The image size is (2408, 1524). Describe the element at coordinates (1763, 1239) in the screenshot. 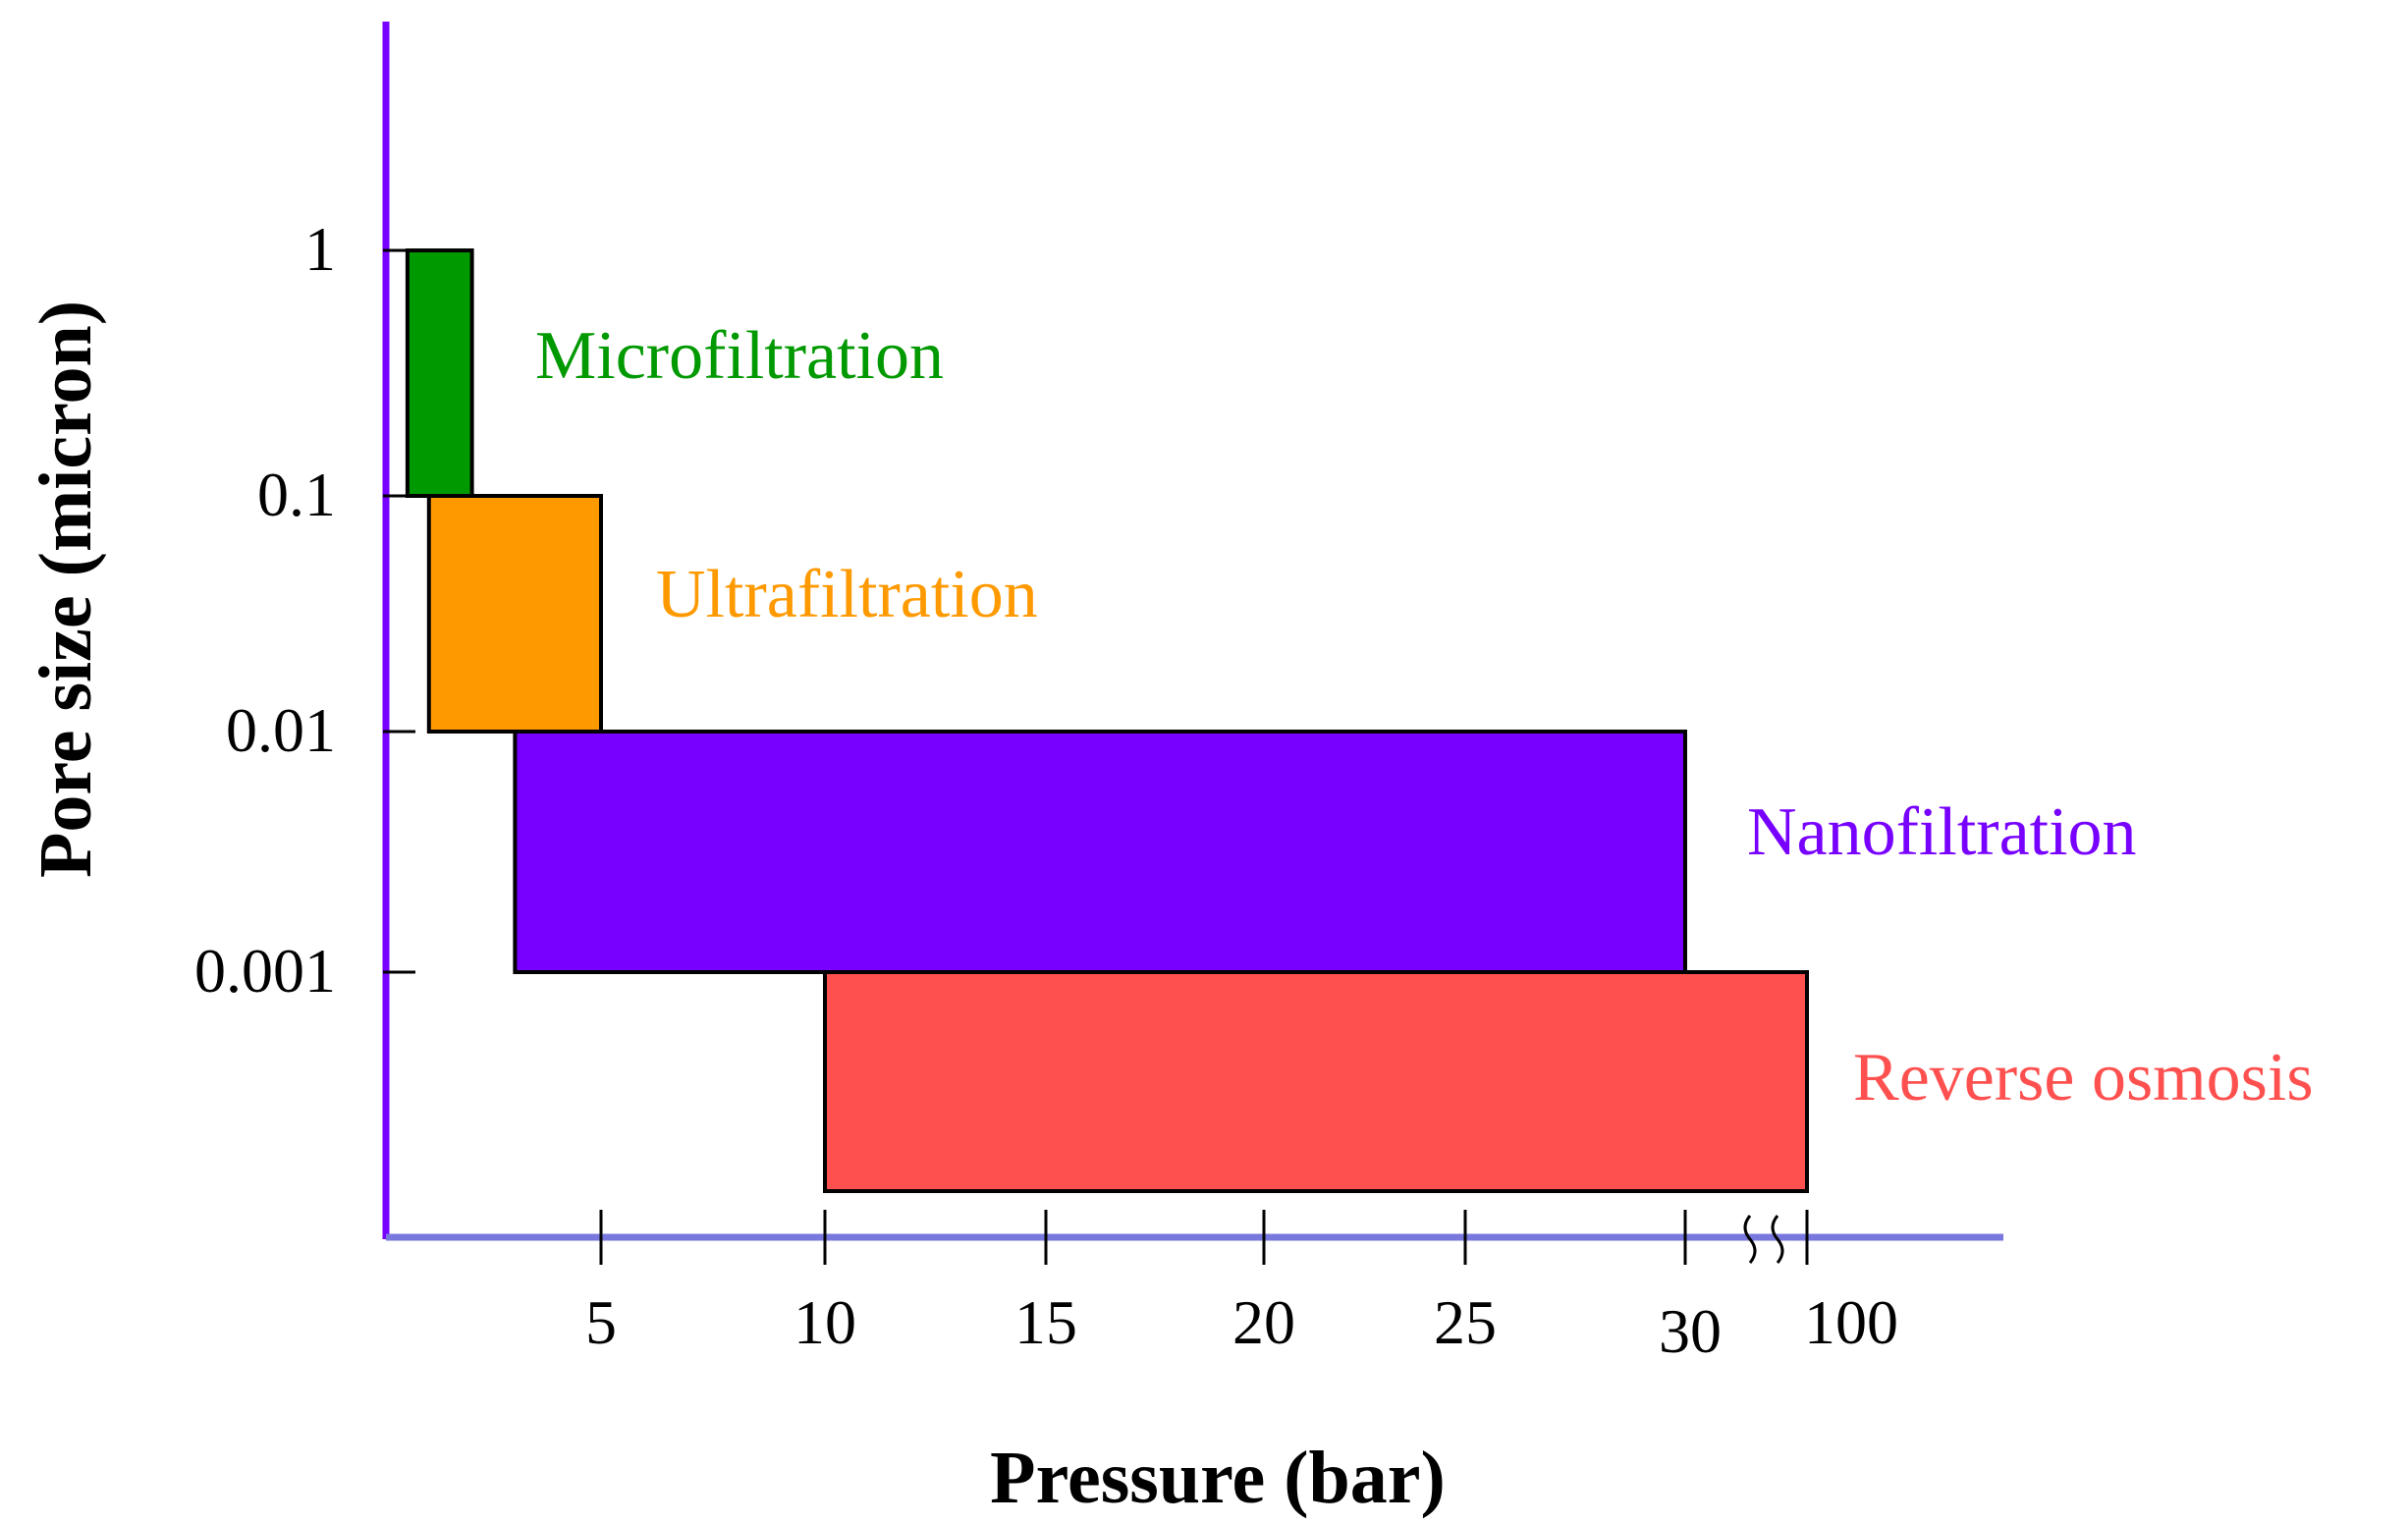

I see `axis-break-mark` at that location.